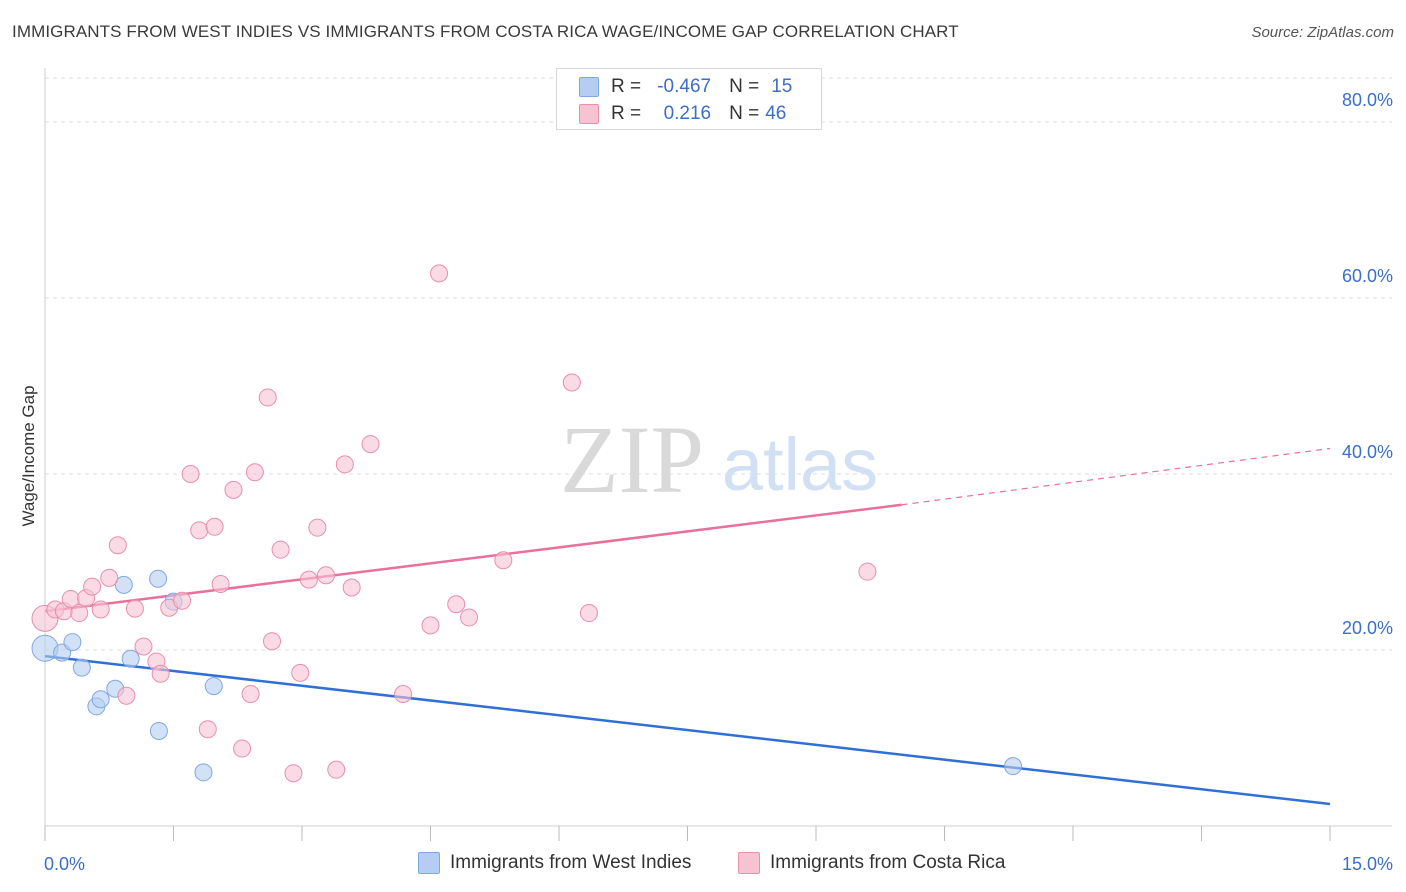 The width and height of the screenshot is (1406, 892). Describe the element at coordinates (800, 464) in the screenshot. I see `watermark-atlas: atlas` at that location.